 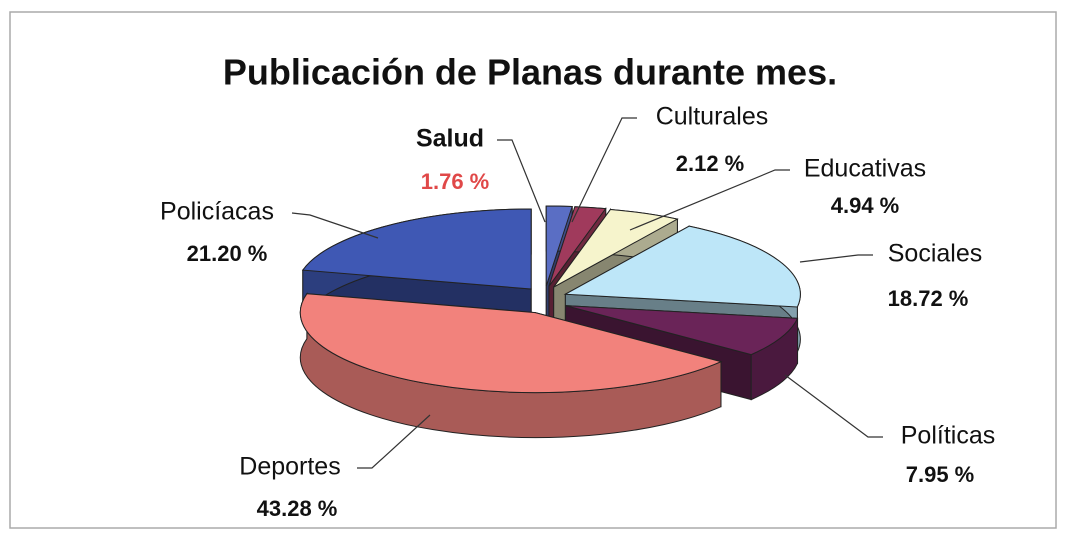 What do you see at coordinates (865, 205) in the screenshot?
I see `value-label: 4.94 %` at bounding box center [865, 205].